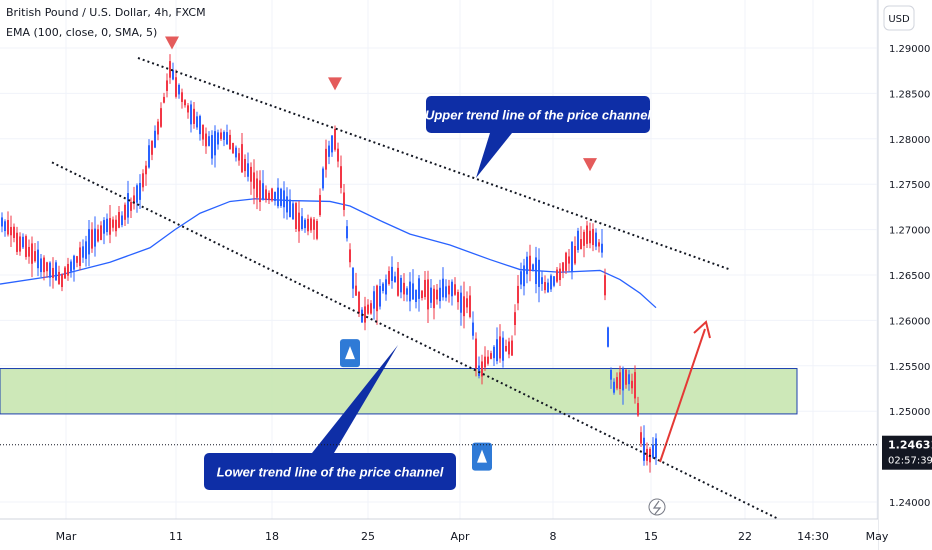  Describe the element at coordinates (651, 536) in the screenshot. I see `time-tick-label: 15` at that location.